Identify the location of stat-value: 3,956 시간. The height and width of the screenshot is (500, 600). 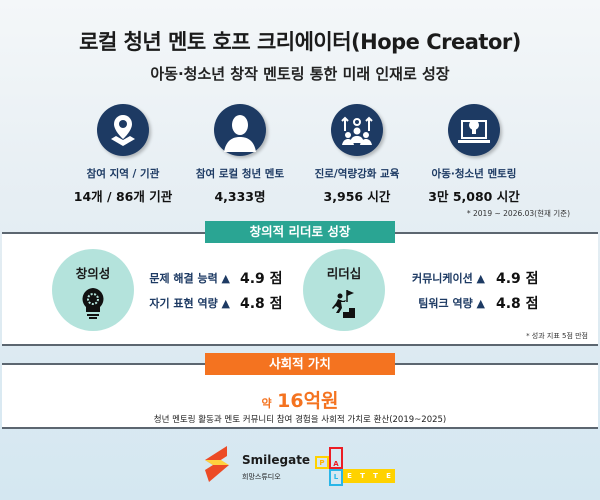
(357, 196).